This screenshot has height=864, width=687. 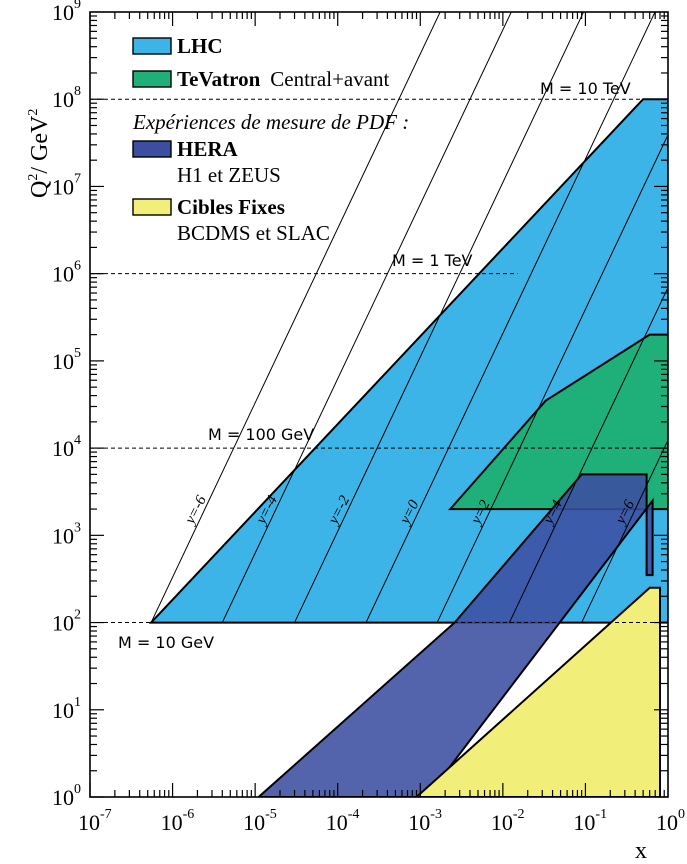 What do you see at coordinates (329, 79) in the screenshot?
I see `legend-note-tevatron: Central+avant` at bounding box center [329, 79].